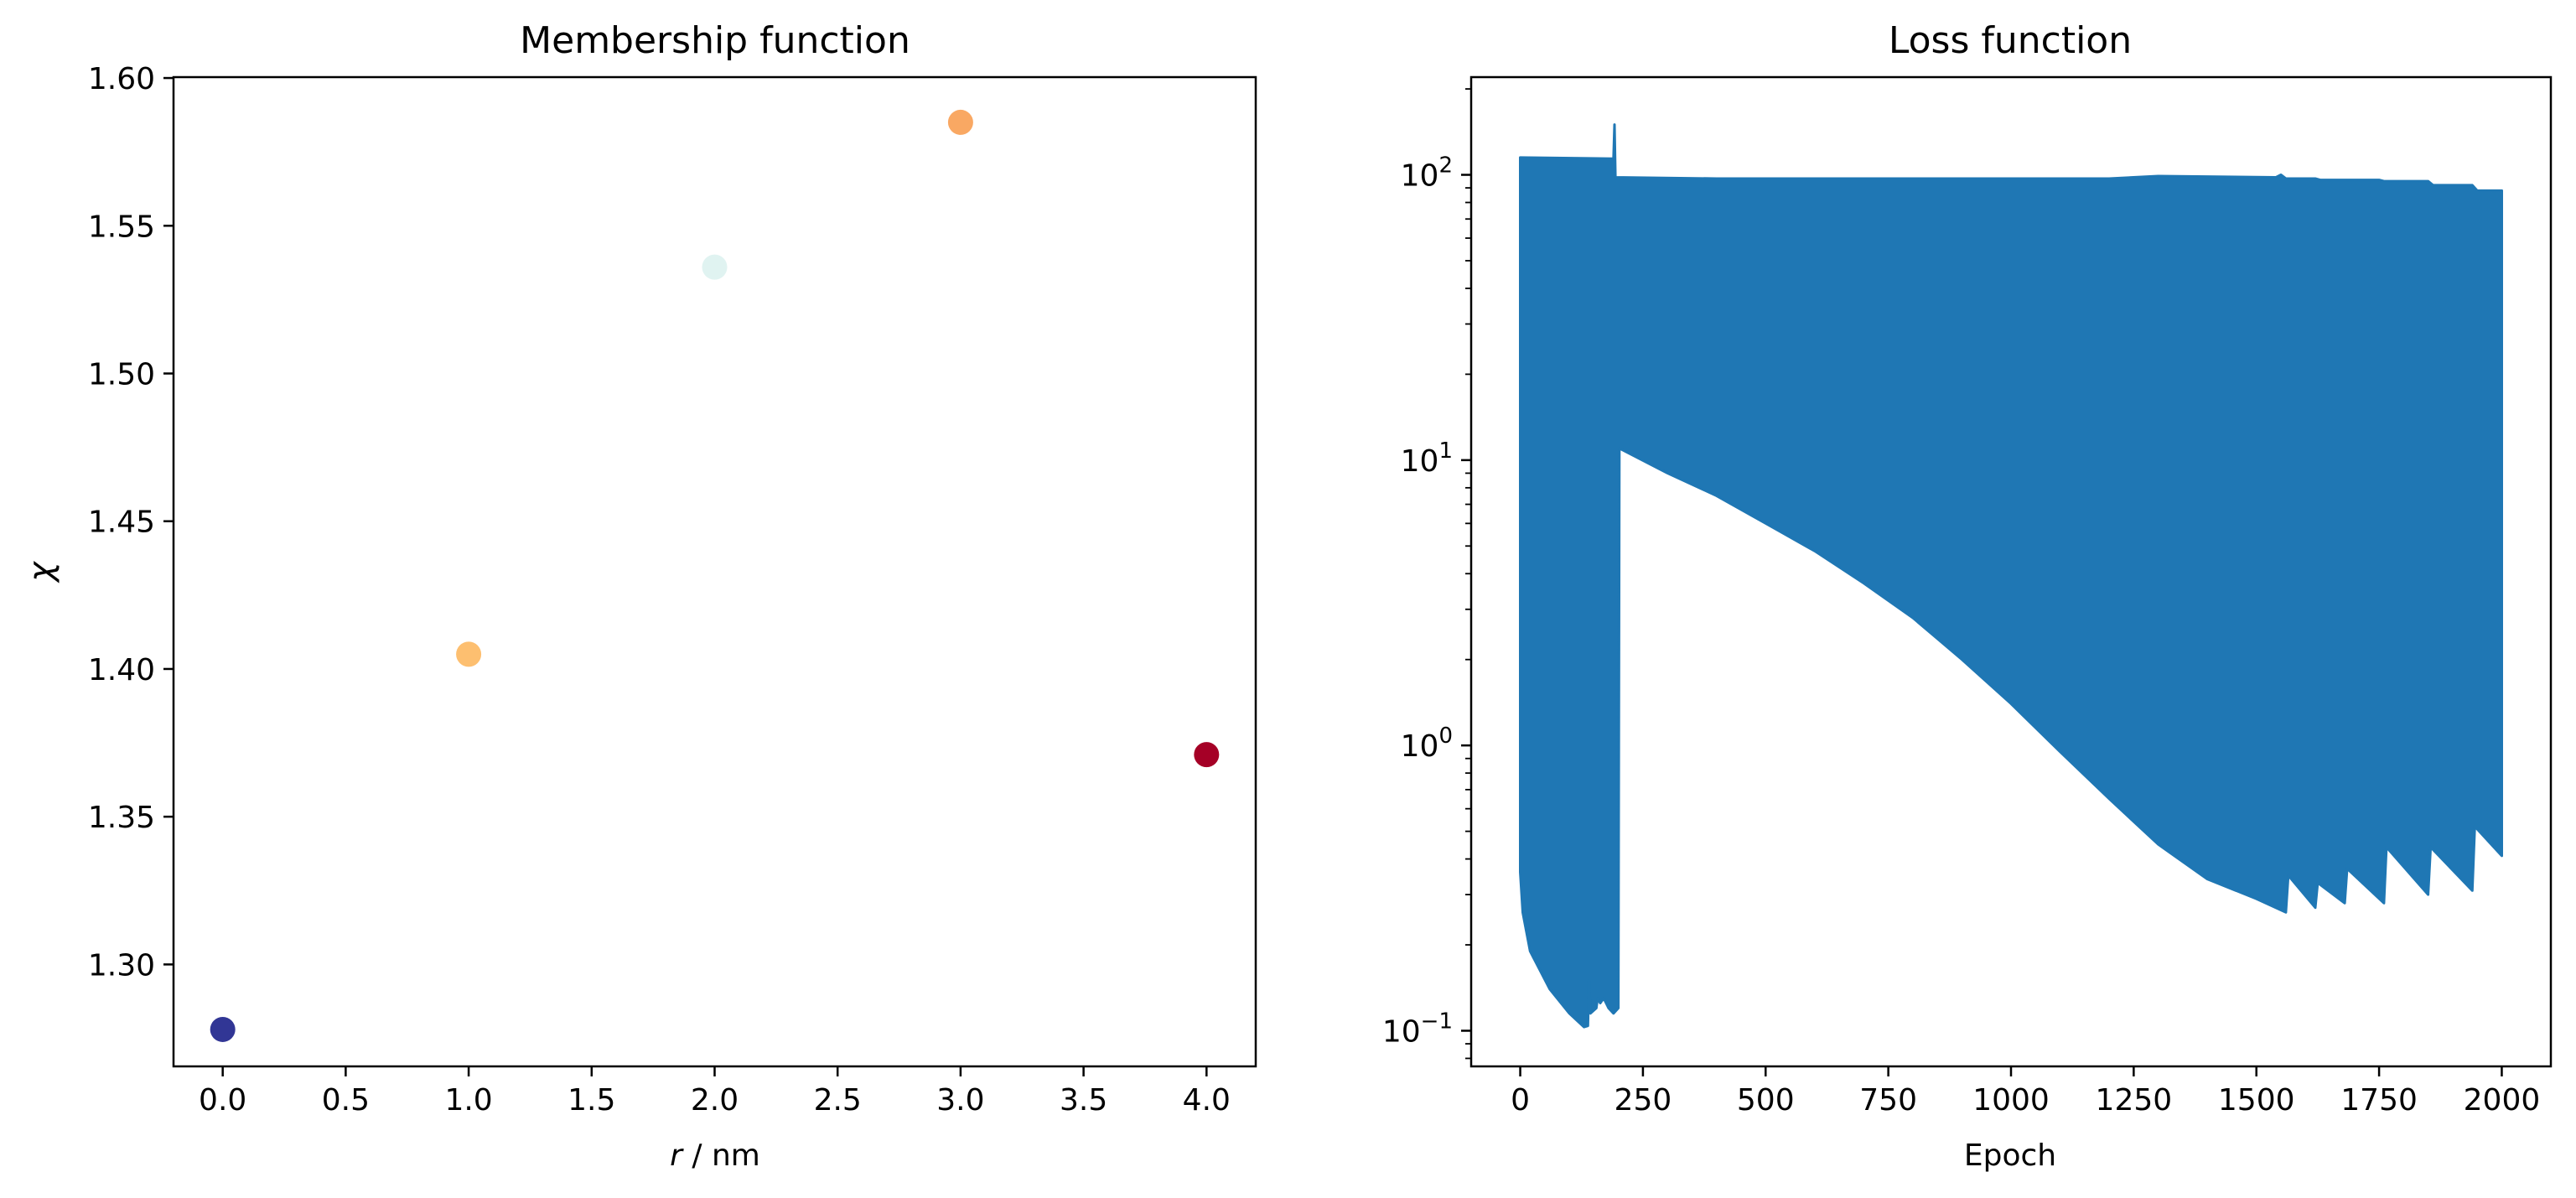  What do you see at coordinates (121, 818) in the screenshot?
I see `y-tick-label: 1.35` at bounding box center [121, 818].